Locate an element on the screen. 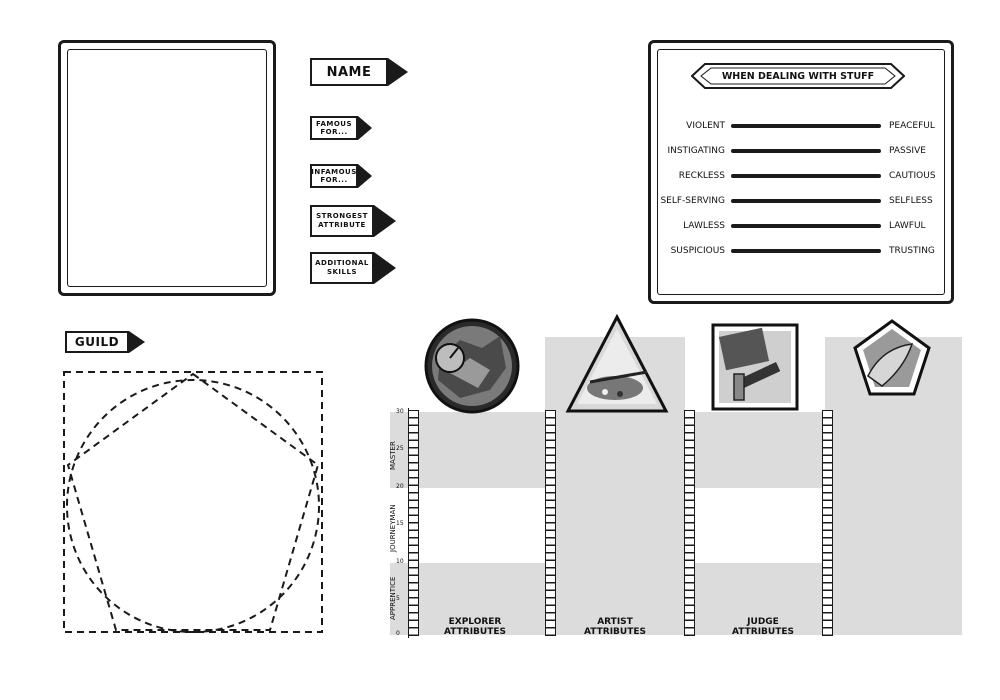  tick-label: 30 is located at coordinates (400, 411).